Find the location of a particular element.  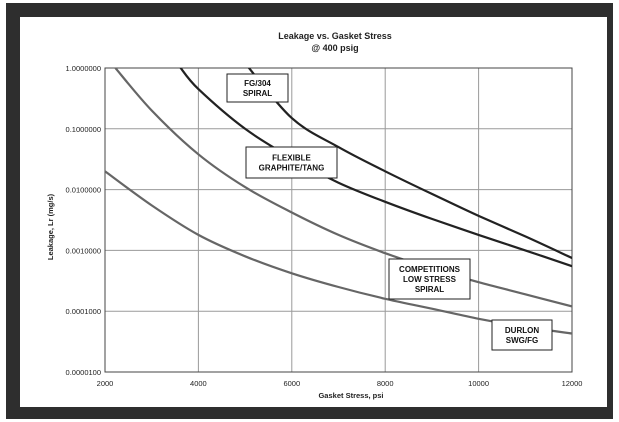

x-axis-title: Gasket Stress, psi is located at coordinates (350, 395).